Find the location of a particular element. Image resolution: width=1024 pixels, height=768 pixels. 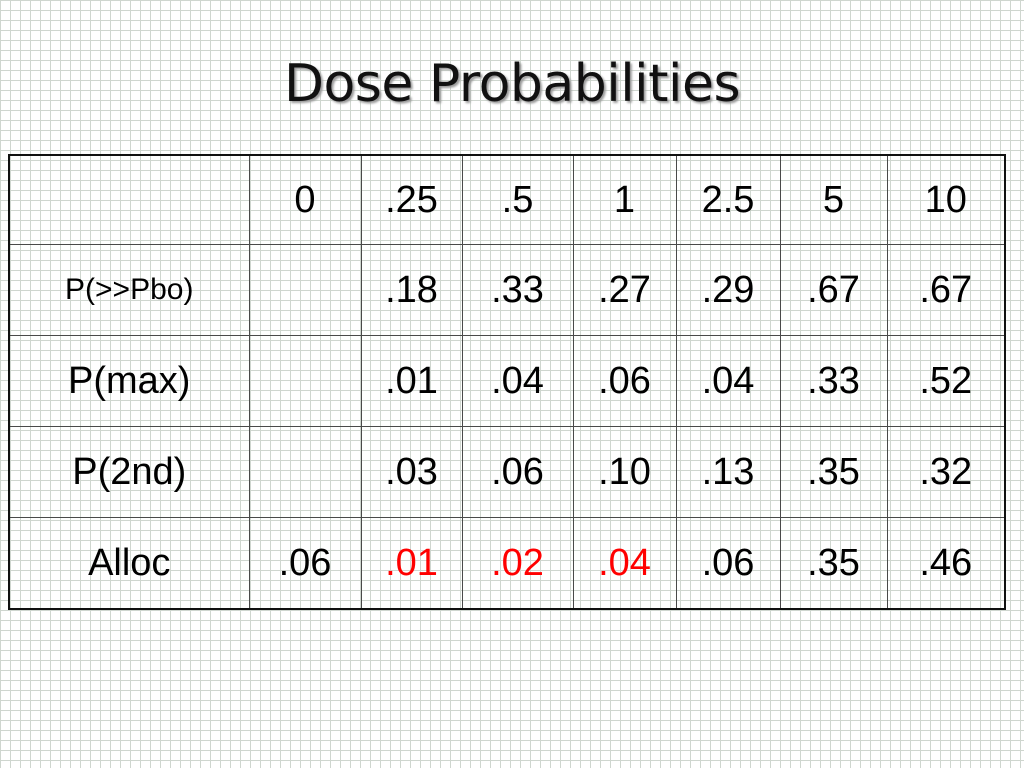

table-cell-highlight: .02 is located at coordinates (517, 563).